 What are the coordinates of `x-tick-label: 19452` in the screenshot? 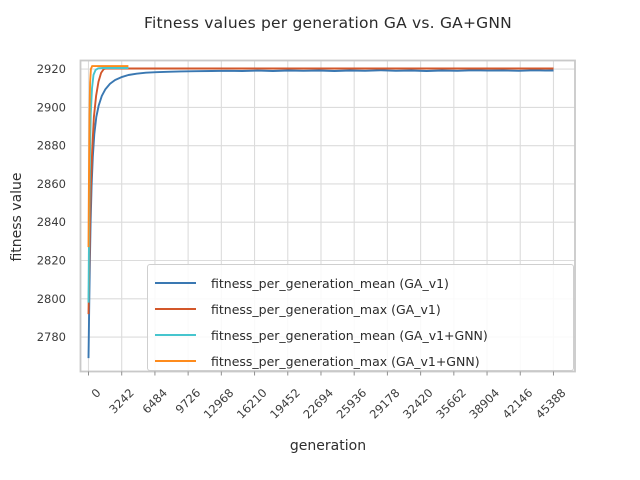 It's located at (285, 404).